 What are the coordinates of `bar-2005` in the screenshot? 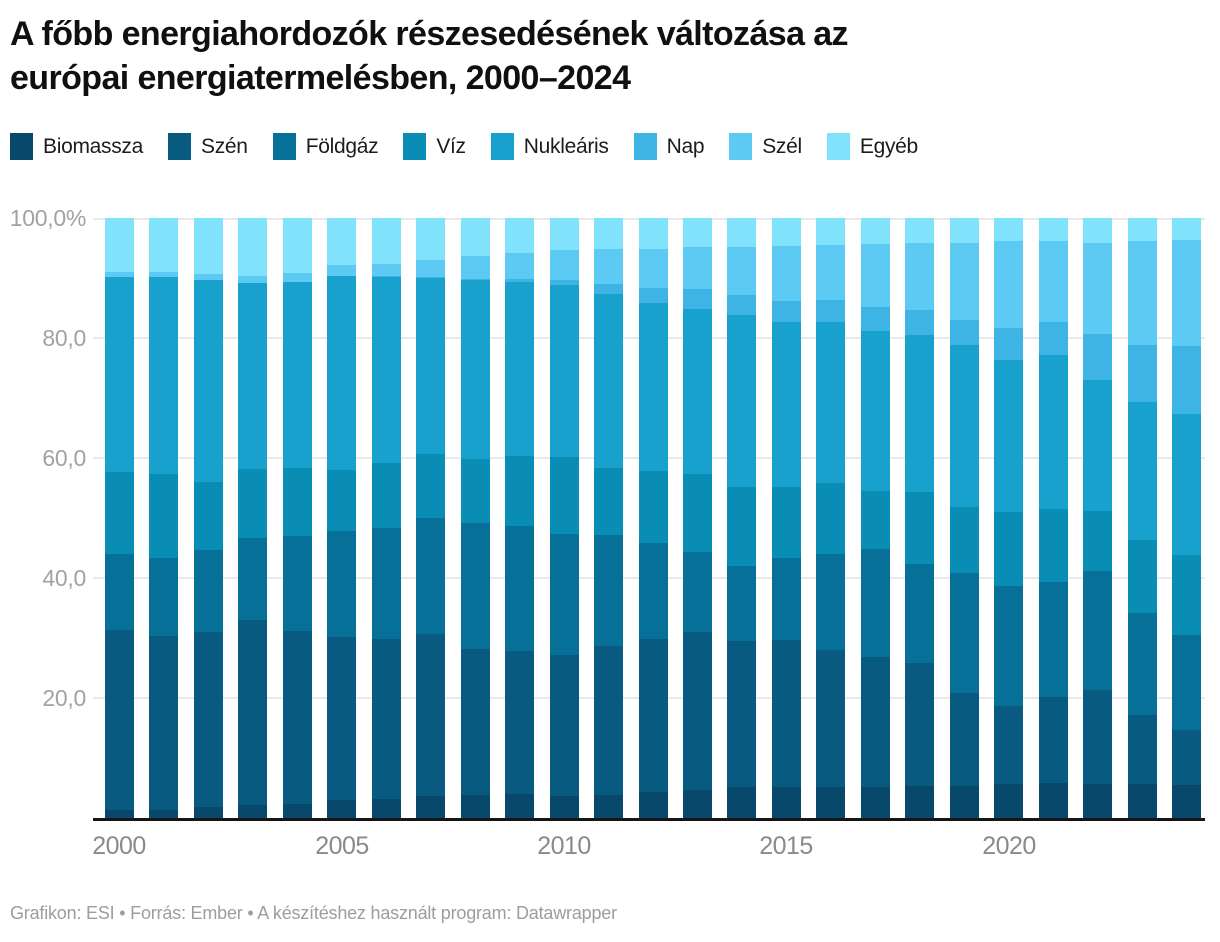 It's located at (342, 518).